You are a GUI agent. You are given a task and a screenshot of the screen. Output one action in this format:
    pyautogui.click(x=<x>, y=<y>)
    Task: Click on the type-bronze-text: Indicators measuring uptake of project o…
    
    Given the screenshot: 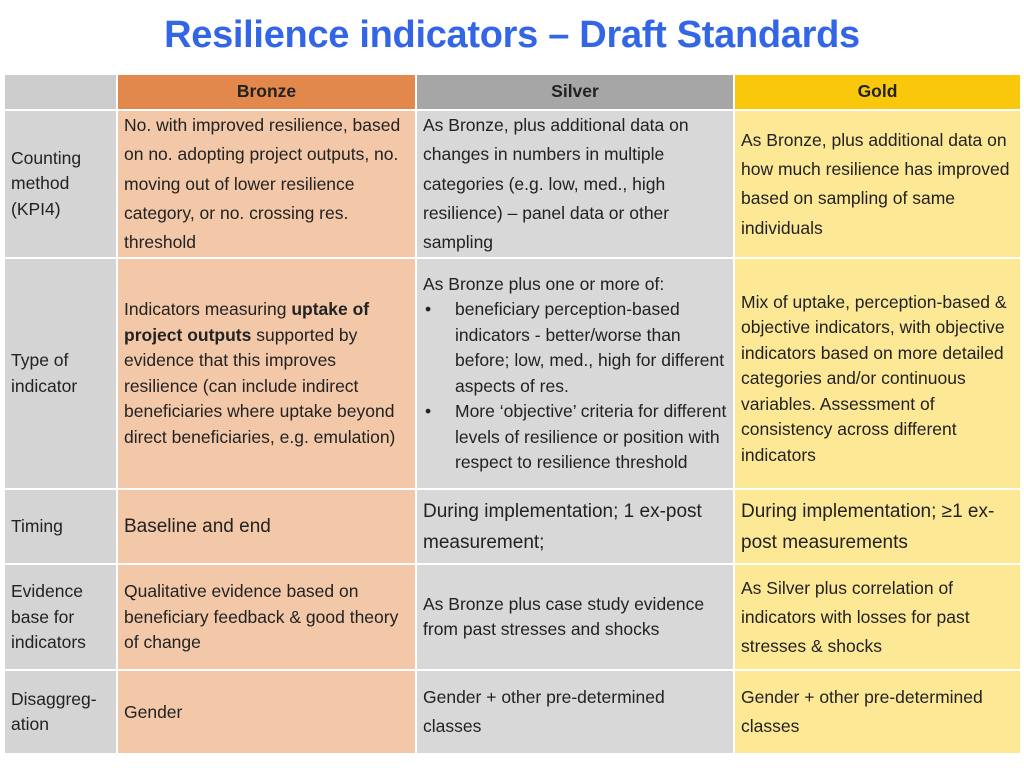 What is the action you would take?
    pyautogui.click(x=266, y=373)
    